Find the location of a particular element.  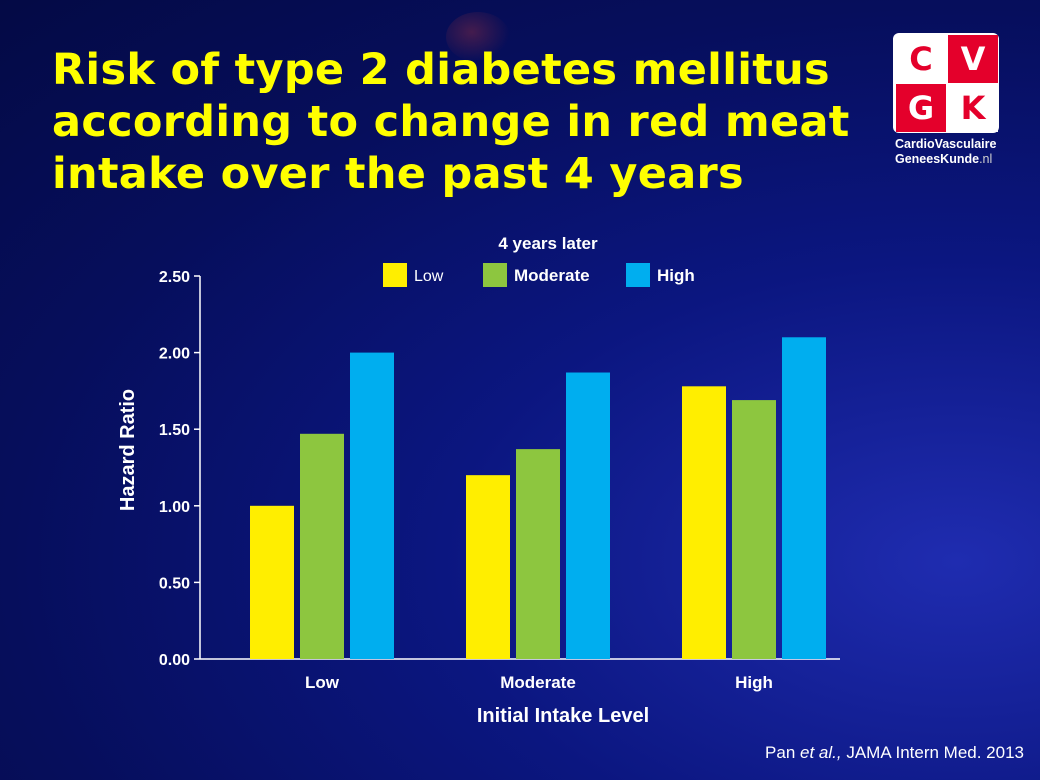

x-tick-label: Low is located at coordinates (322, 682).